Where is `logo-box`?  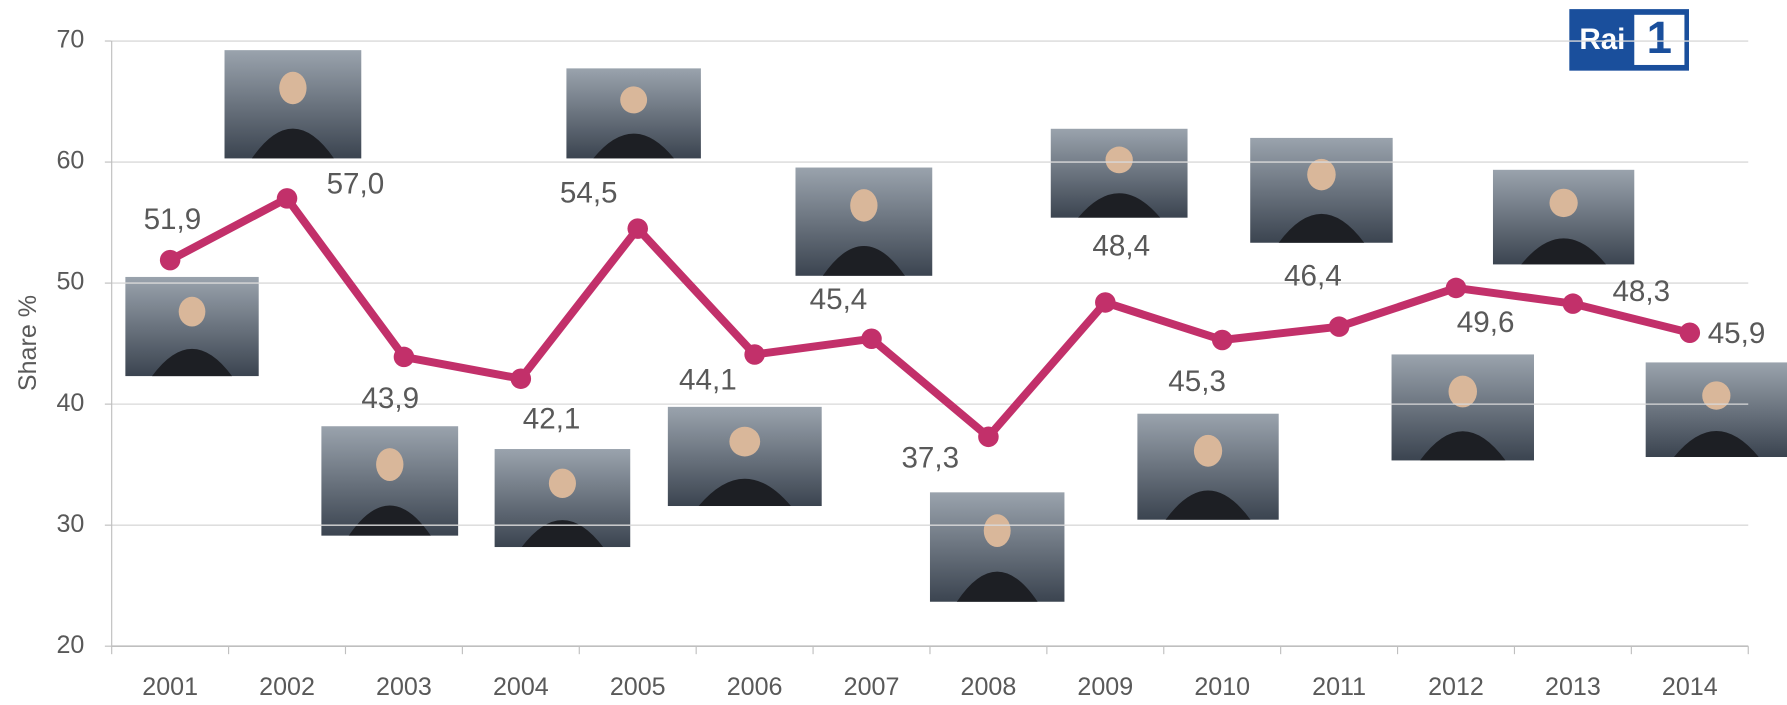 logo-box is located at coordinates (1659, 39).